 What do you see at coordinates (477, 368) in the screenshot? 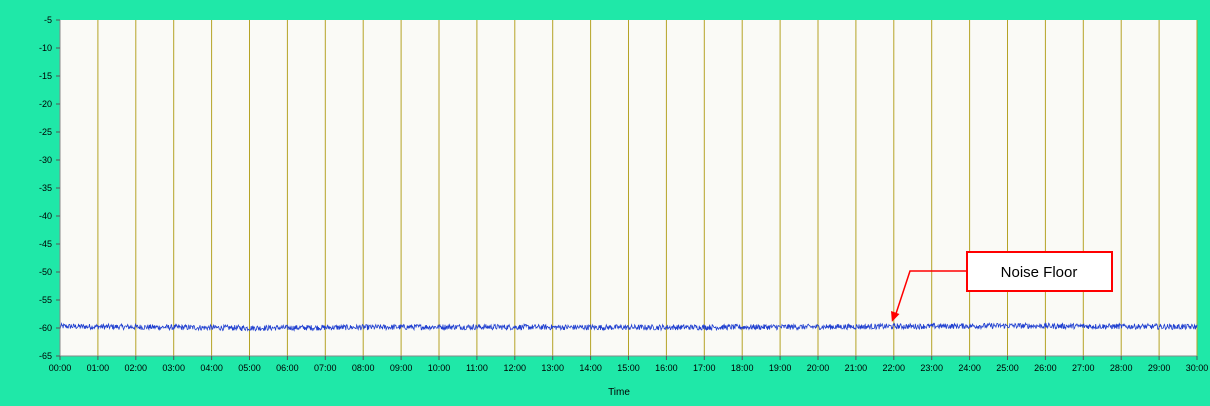
I see `x-tick-label: 11:00` at bounding box center [477, 368].